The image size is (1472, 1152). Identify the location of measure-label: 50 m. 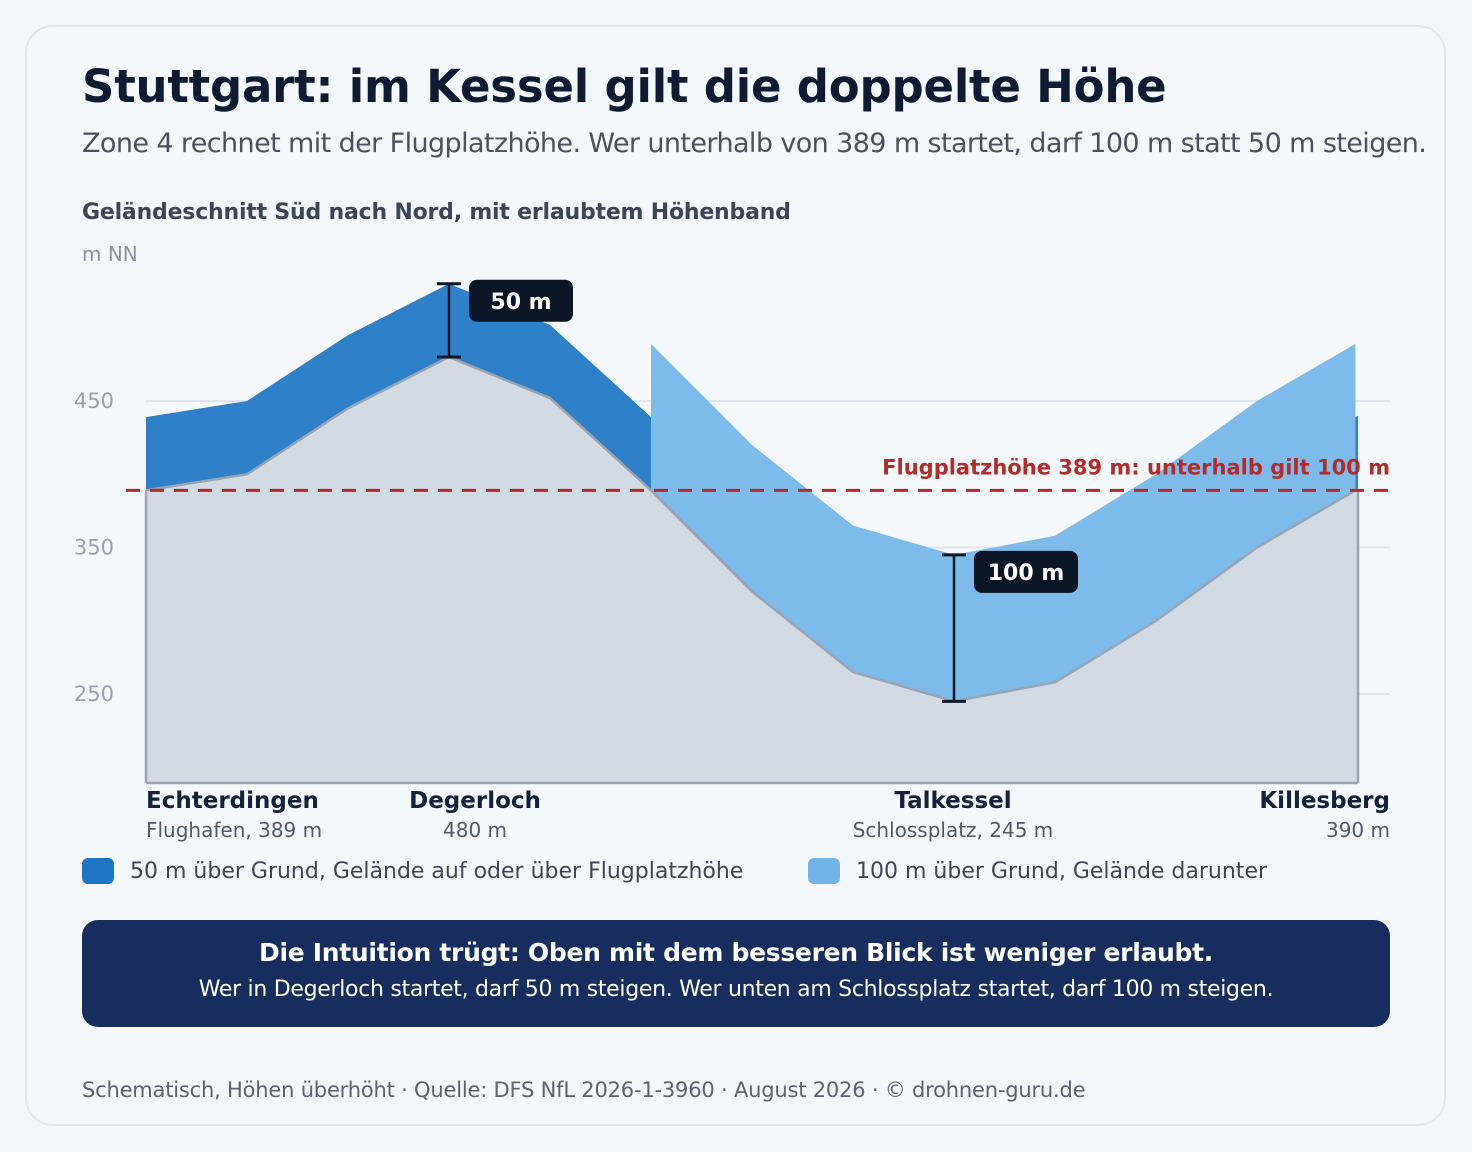
(520, 302).